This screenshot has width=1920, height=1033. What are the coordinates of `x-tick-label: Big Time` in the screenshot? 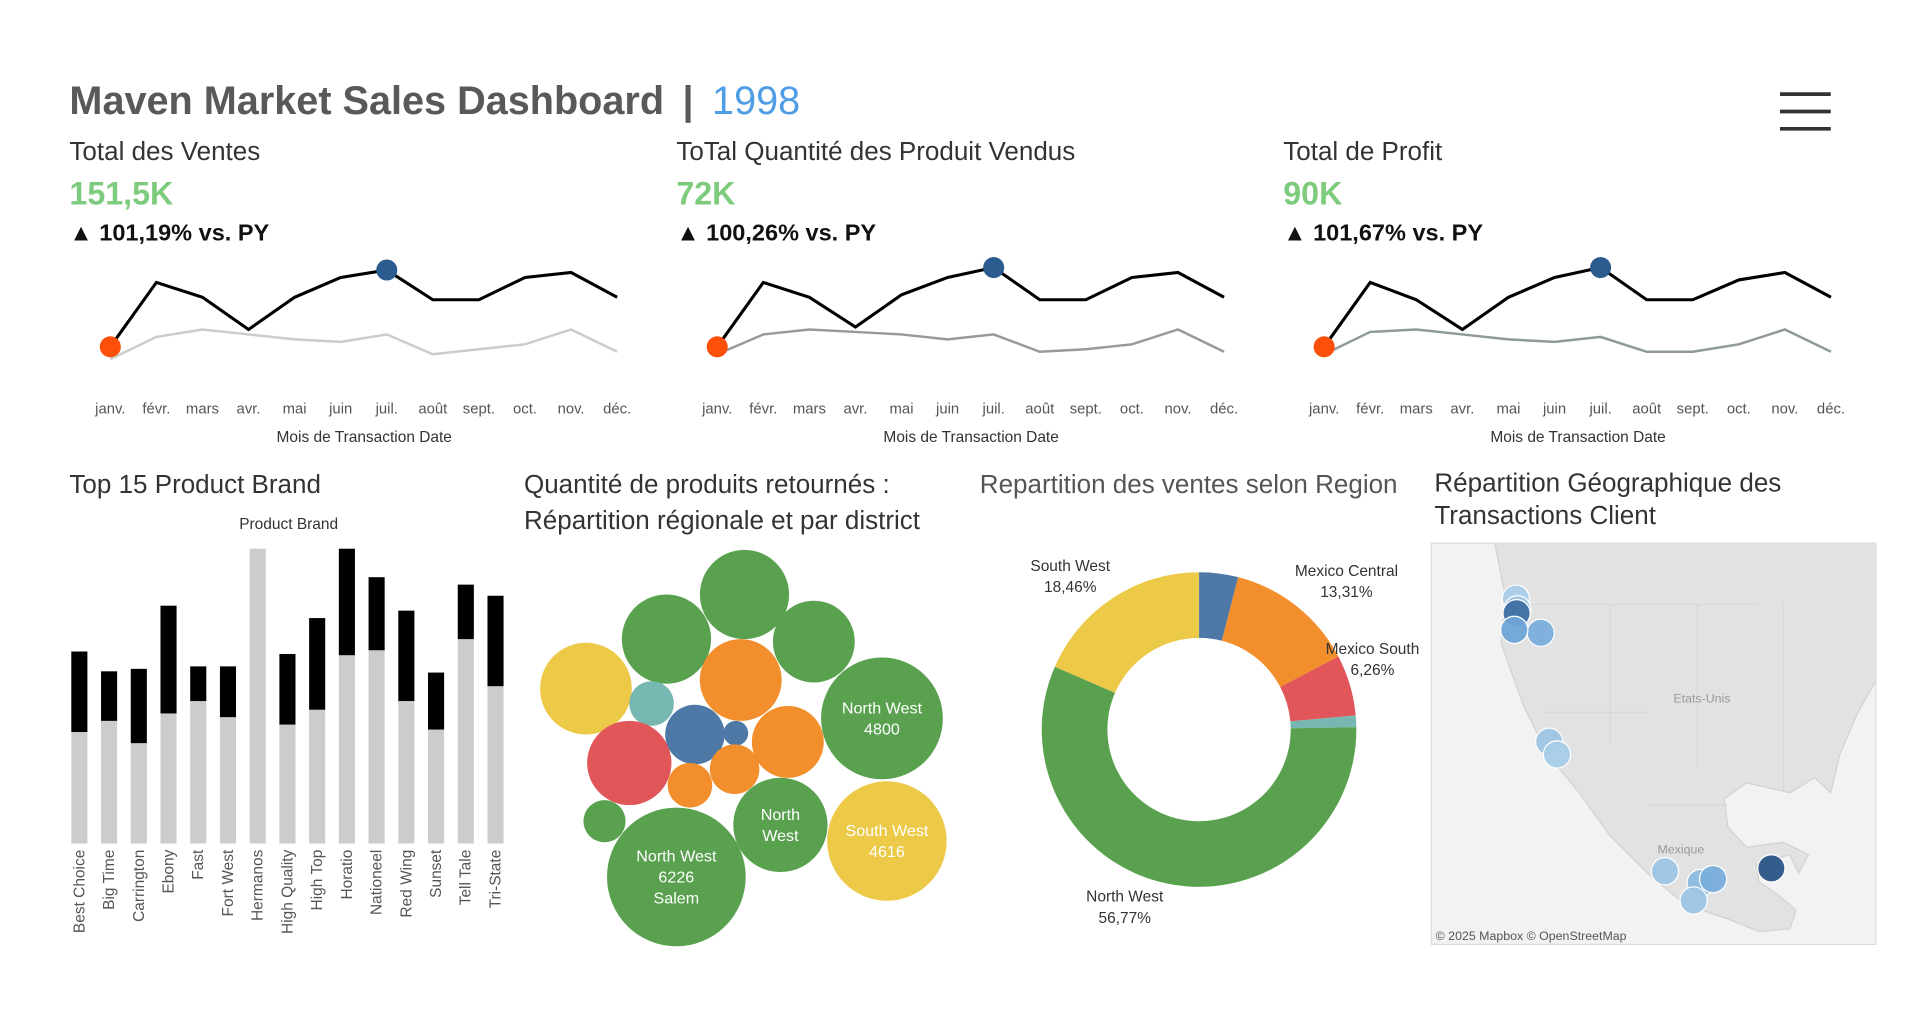 It's located at (109, 880).